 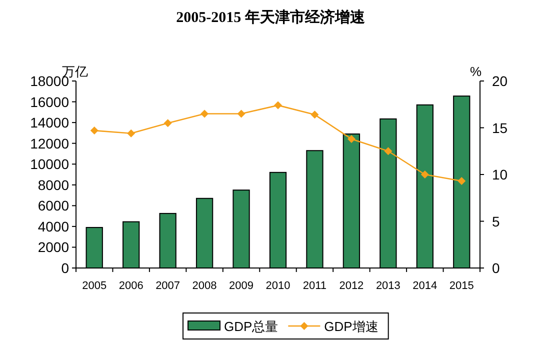 I want to click on x-tick-label: 2012, so click(x=351, y=286).